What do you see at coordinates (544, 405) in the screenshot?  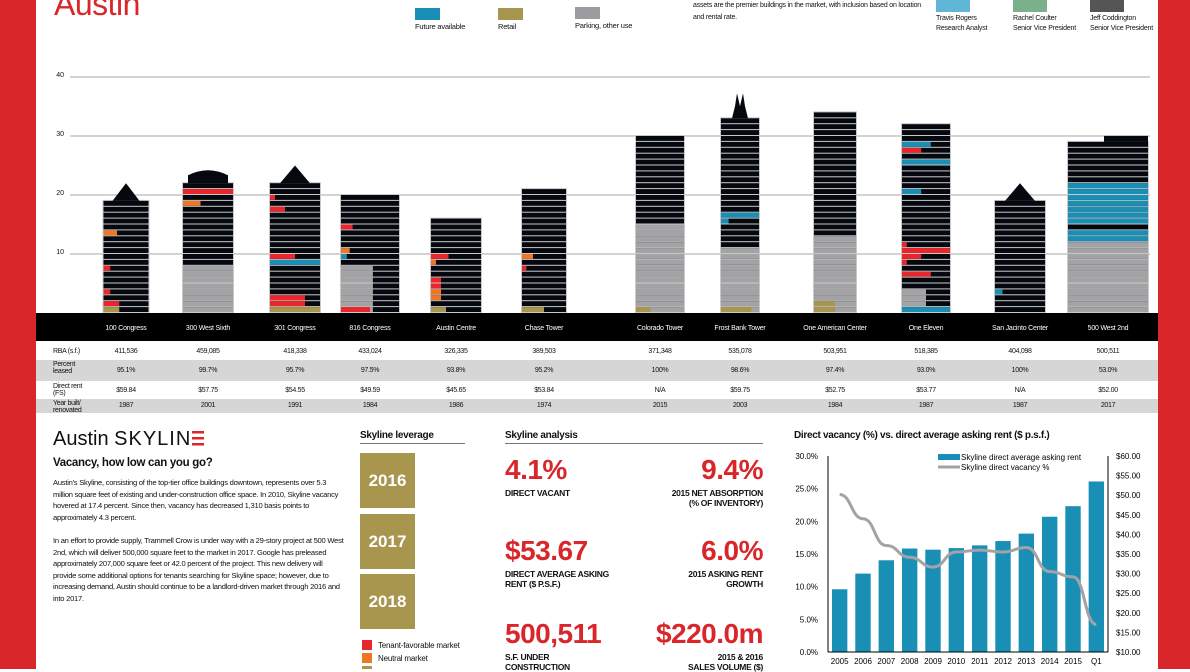 I see `table-cell: 1974` at bounding box center [544, 405].